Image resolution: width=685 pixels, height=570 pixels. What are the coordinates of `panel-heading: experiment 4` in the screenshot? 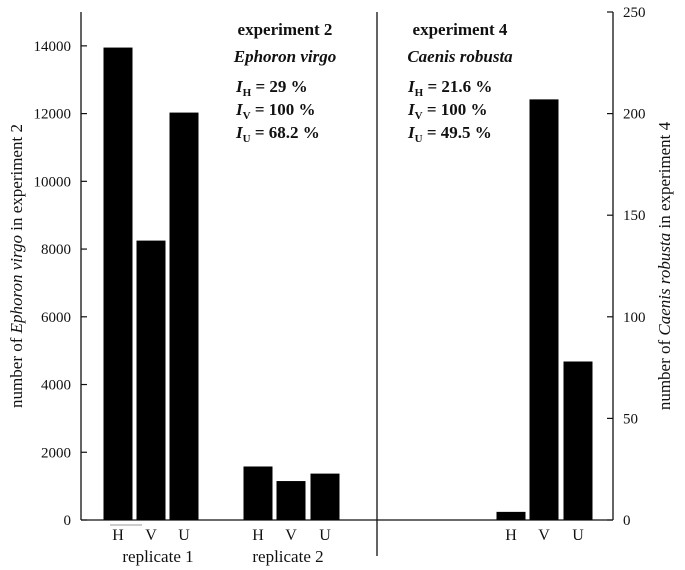 It's located at (460, 29).